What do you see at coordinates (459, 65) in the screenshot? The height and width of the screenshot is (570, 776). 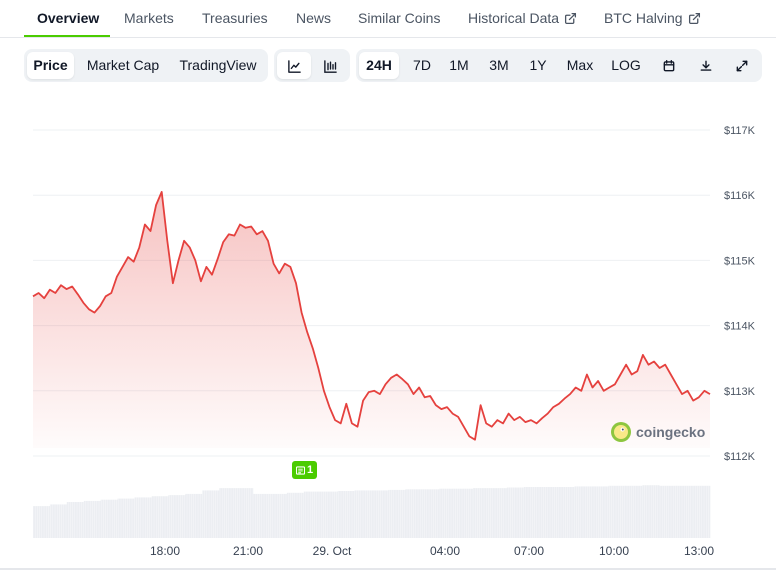 I see `range-1m-button: 1M` at bounding box center [459, 65].